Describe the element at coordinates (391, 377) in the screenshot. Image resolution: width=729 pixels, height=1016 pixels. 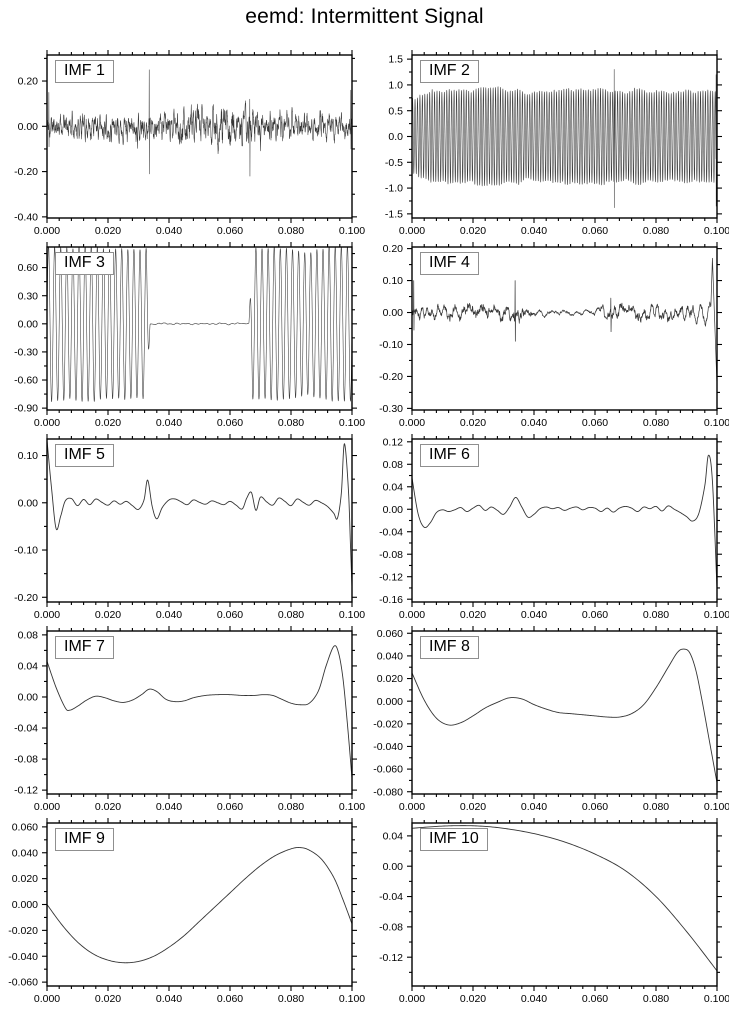
I see `y-tick-label: -0.20` at that location.